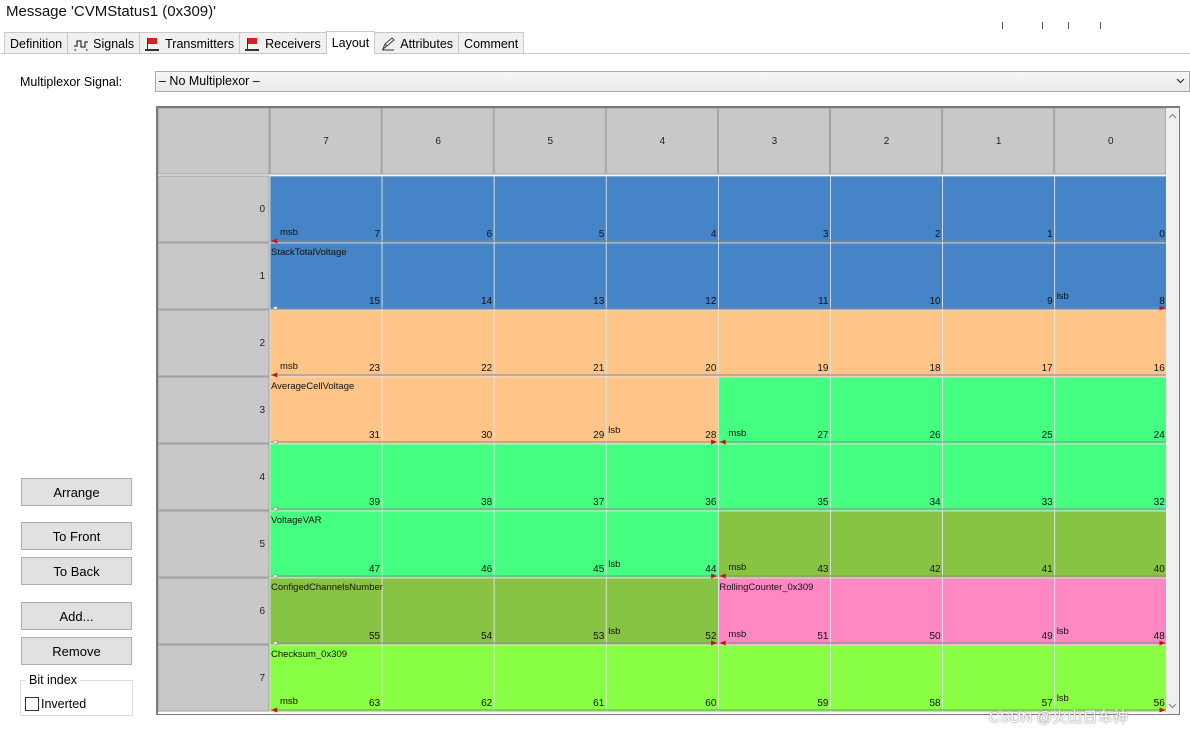 The image size is (1190, 734). I want to click on tab-comment: Comment, so click(491, 43).